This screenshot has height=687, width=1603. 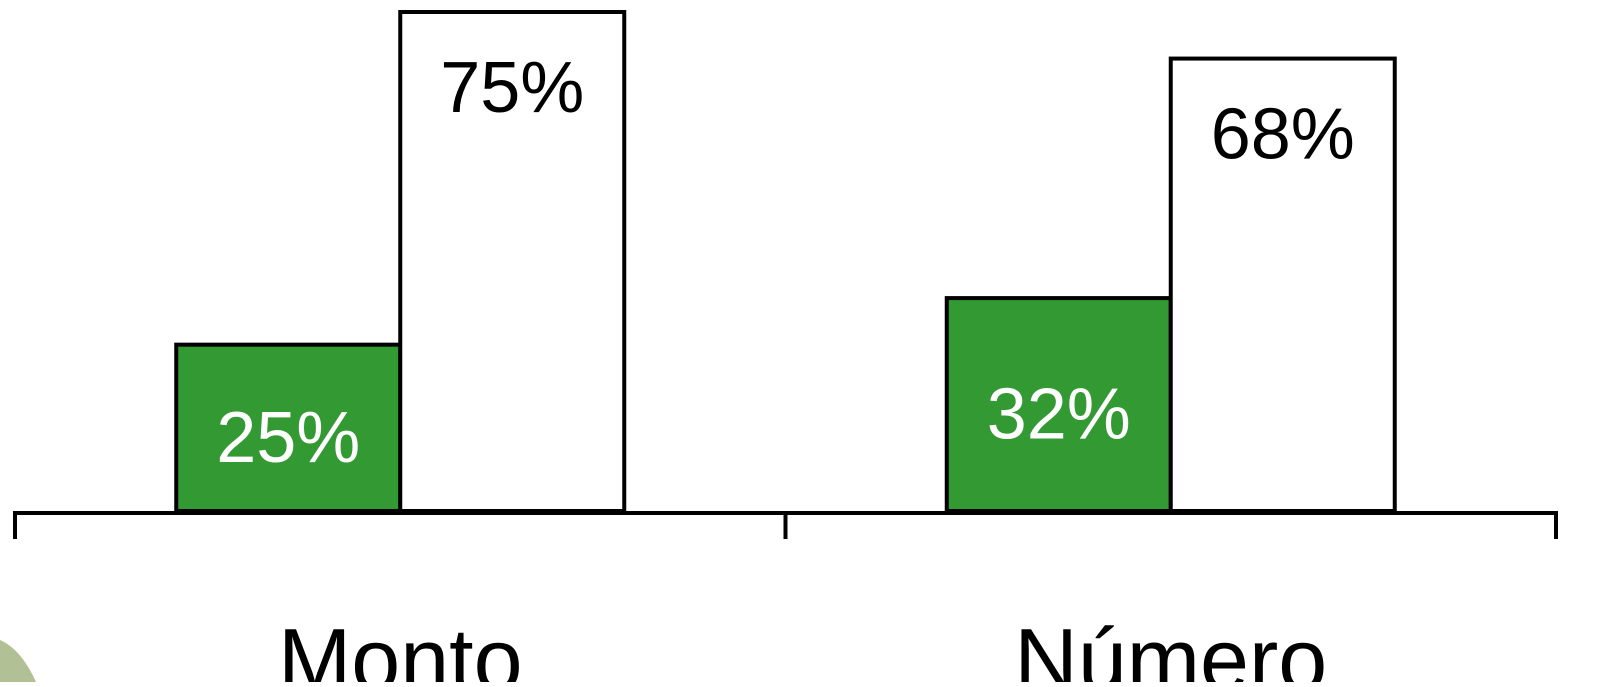 I want to click on bar-número-2, so click(x=1282, y=284).